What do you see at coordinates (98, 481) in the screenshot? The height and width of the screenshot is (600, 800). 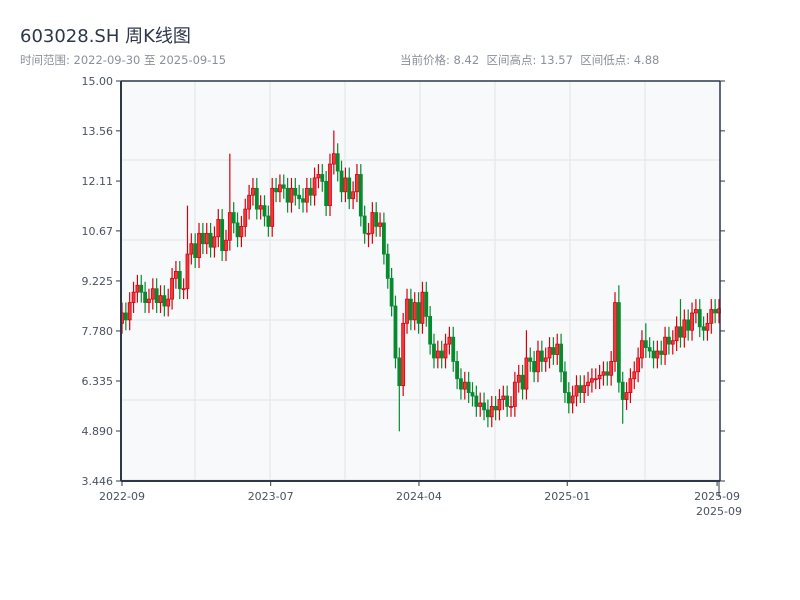 I see `y-tick-label: 3.446` at bounding box center [98, 481].